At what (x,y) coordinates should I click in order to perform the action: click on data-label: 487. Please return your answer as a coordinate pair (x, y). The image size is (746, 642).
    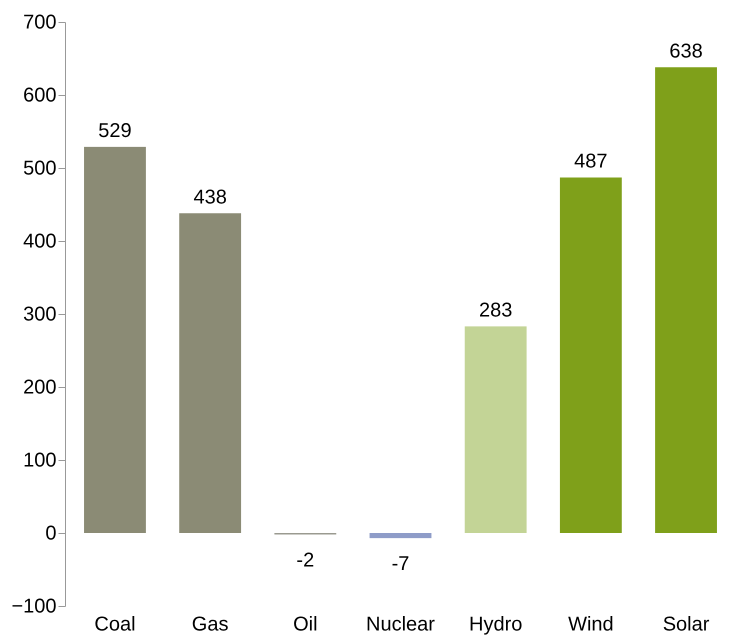
    Looking at the image, I should click on (591, 161).